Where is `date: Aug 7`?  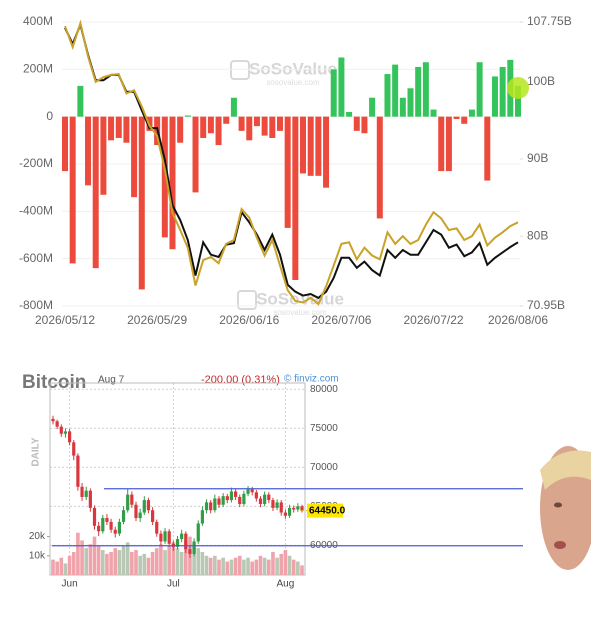 date: Aug 7 is located at coordinates (111, 380).